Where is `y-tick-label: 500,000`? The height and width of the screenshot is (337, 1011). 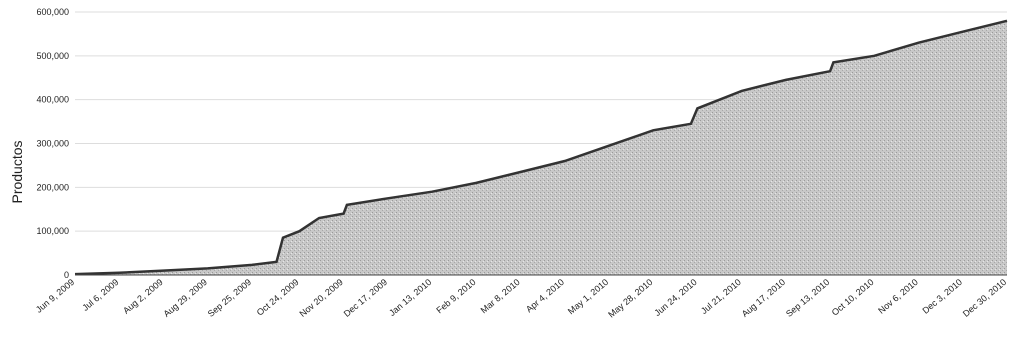 y-tick-label: 500,000 is located at coordinates (52, 56).